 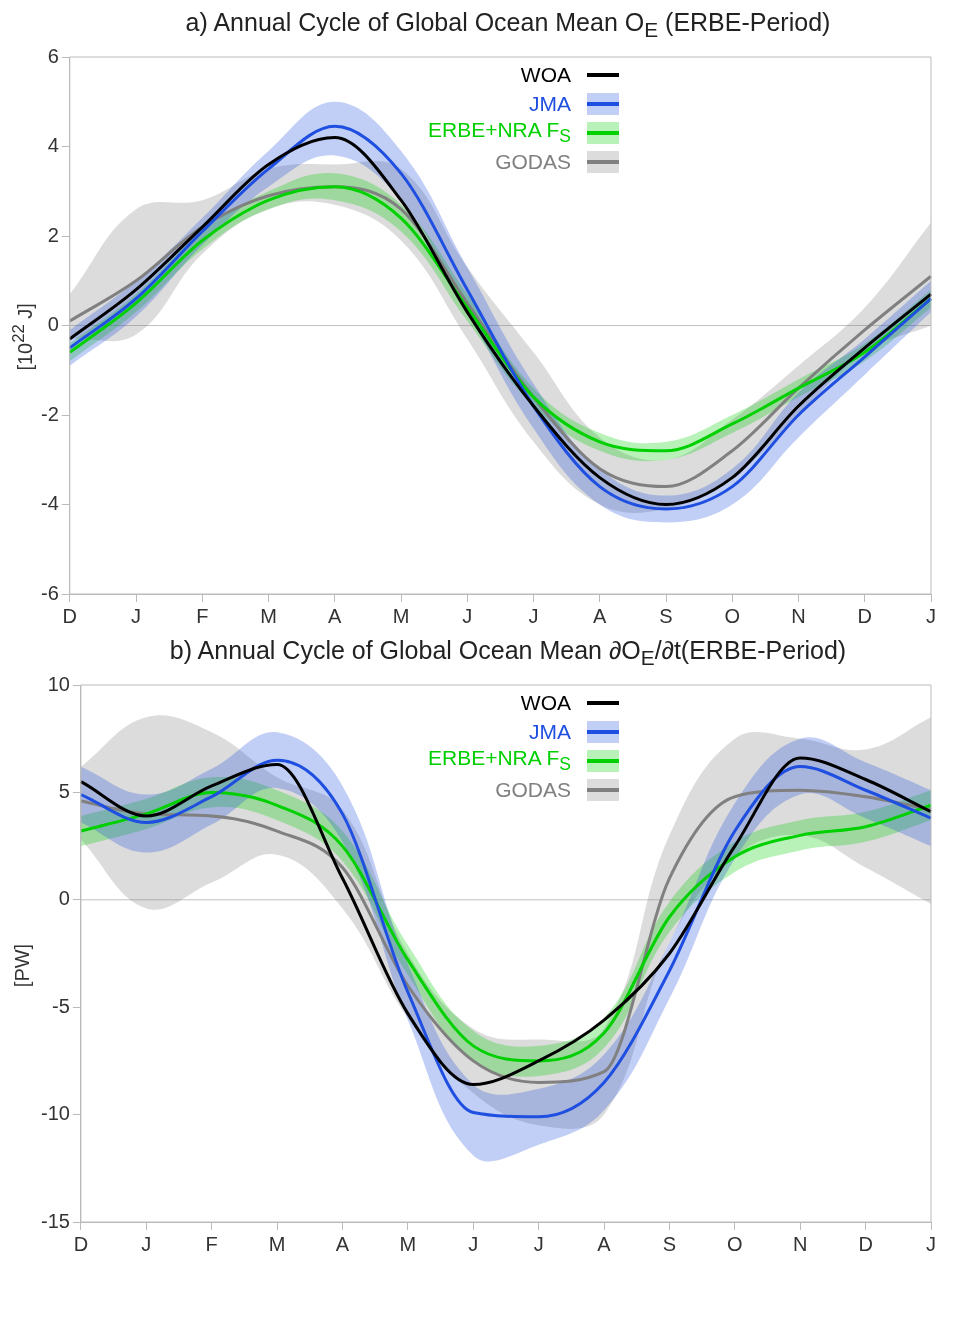 I want to click on y-tick-label: 10, so click(x=58, y=683).